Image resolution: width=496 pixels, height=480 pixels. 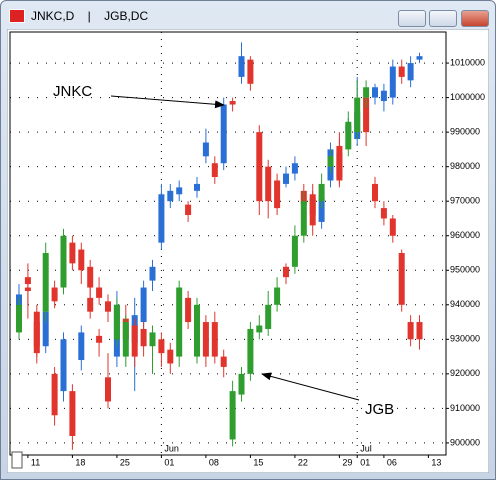 What do you see at coordinates (90, 16) in the screenshot?
I see `window-title: JNKC,D | JGB,DC` at bounding box center [90, 16].